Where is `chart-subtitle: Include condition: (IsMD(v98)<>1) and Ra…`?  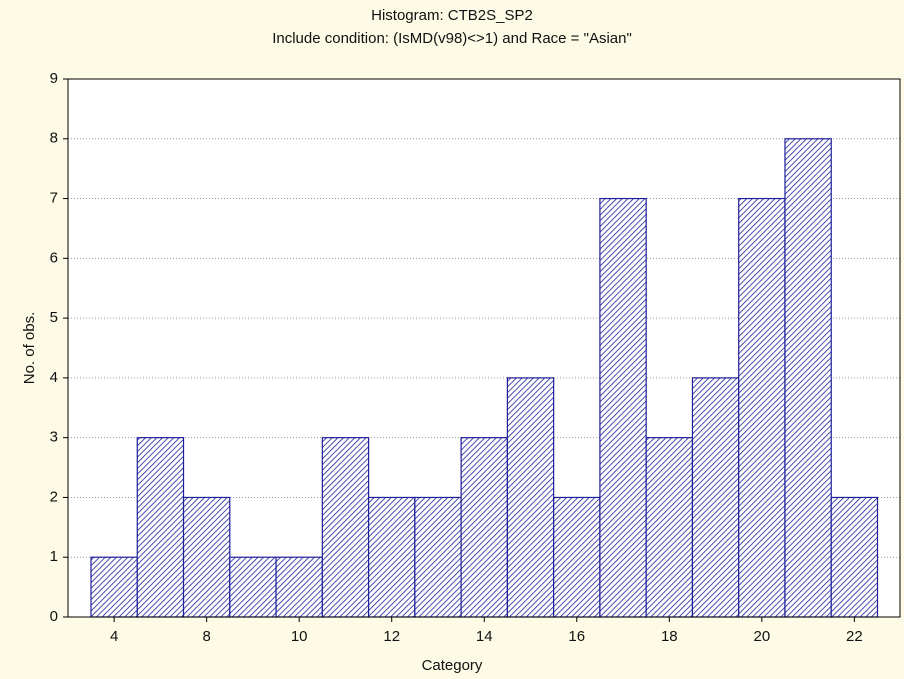
chart-subtitle: Include condition: (IsMD(v98)<>1) and Ra… is located at coordinates (452, 38).